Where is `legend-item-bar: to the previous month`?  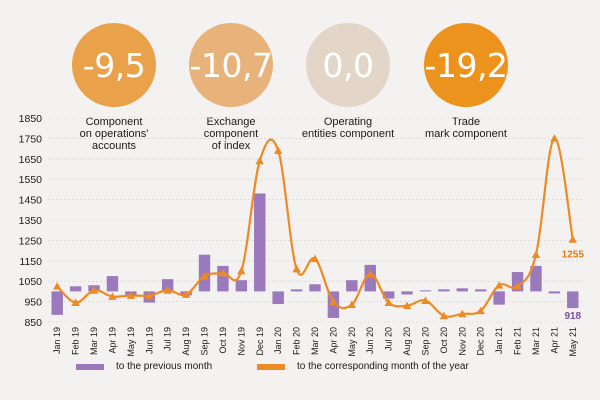 legend-item-bar: to the previous month is located at coordinates (144, 366).